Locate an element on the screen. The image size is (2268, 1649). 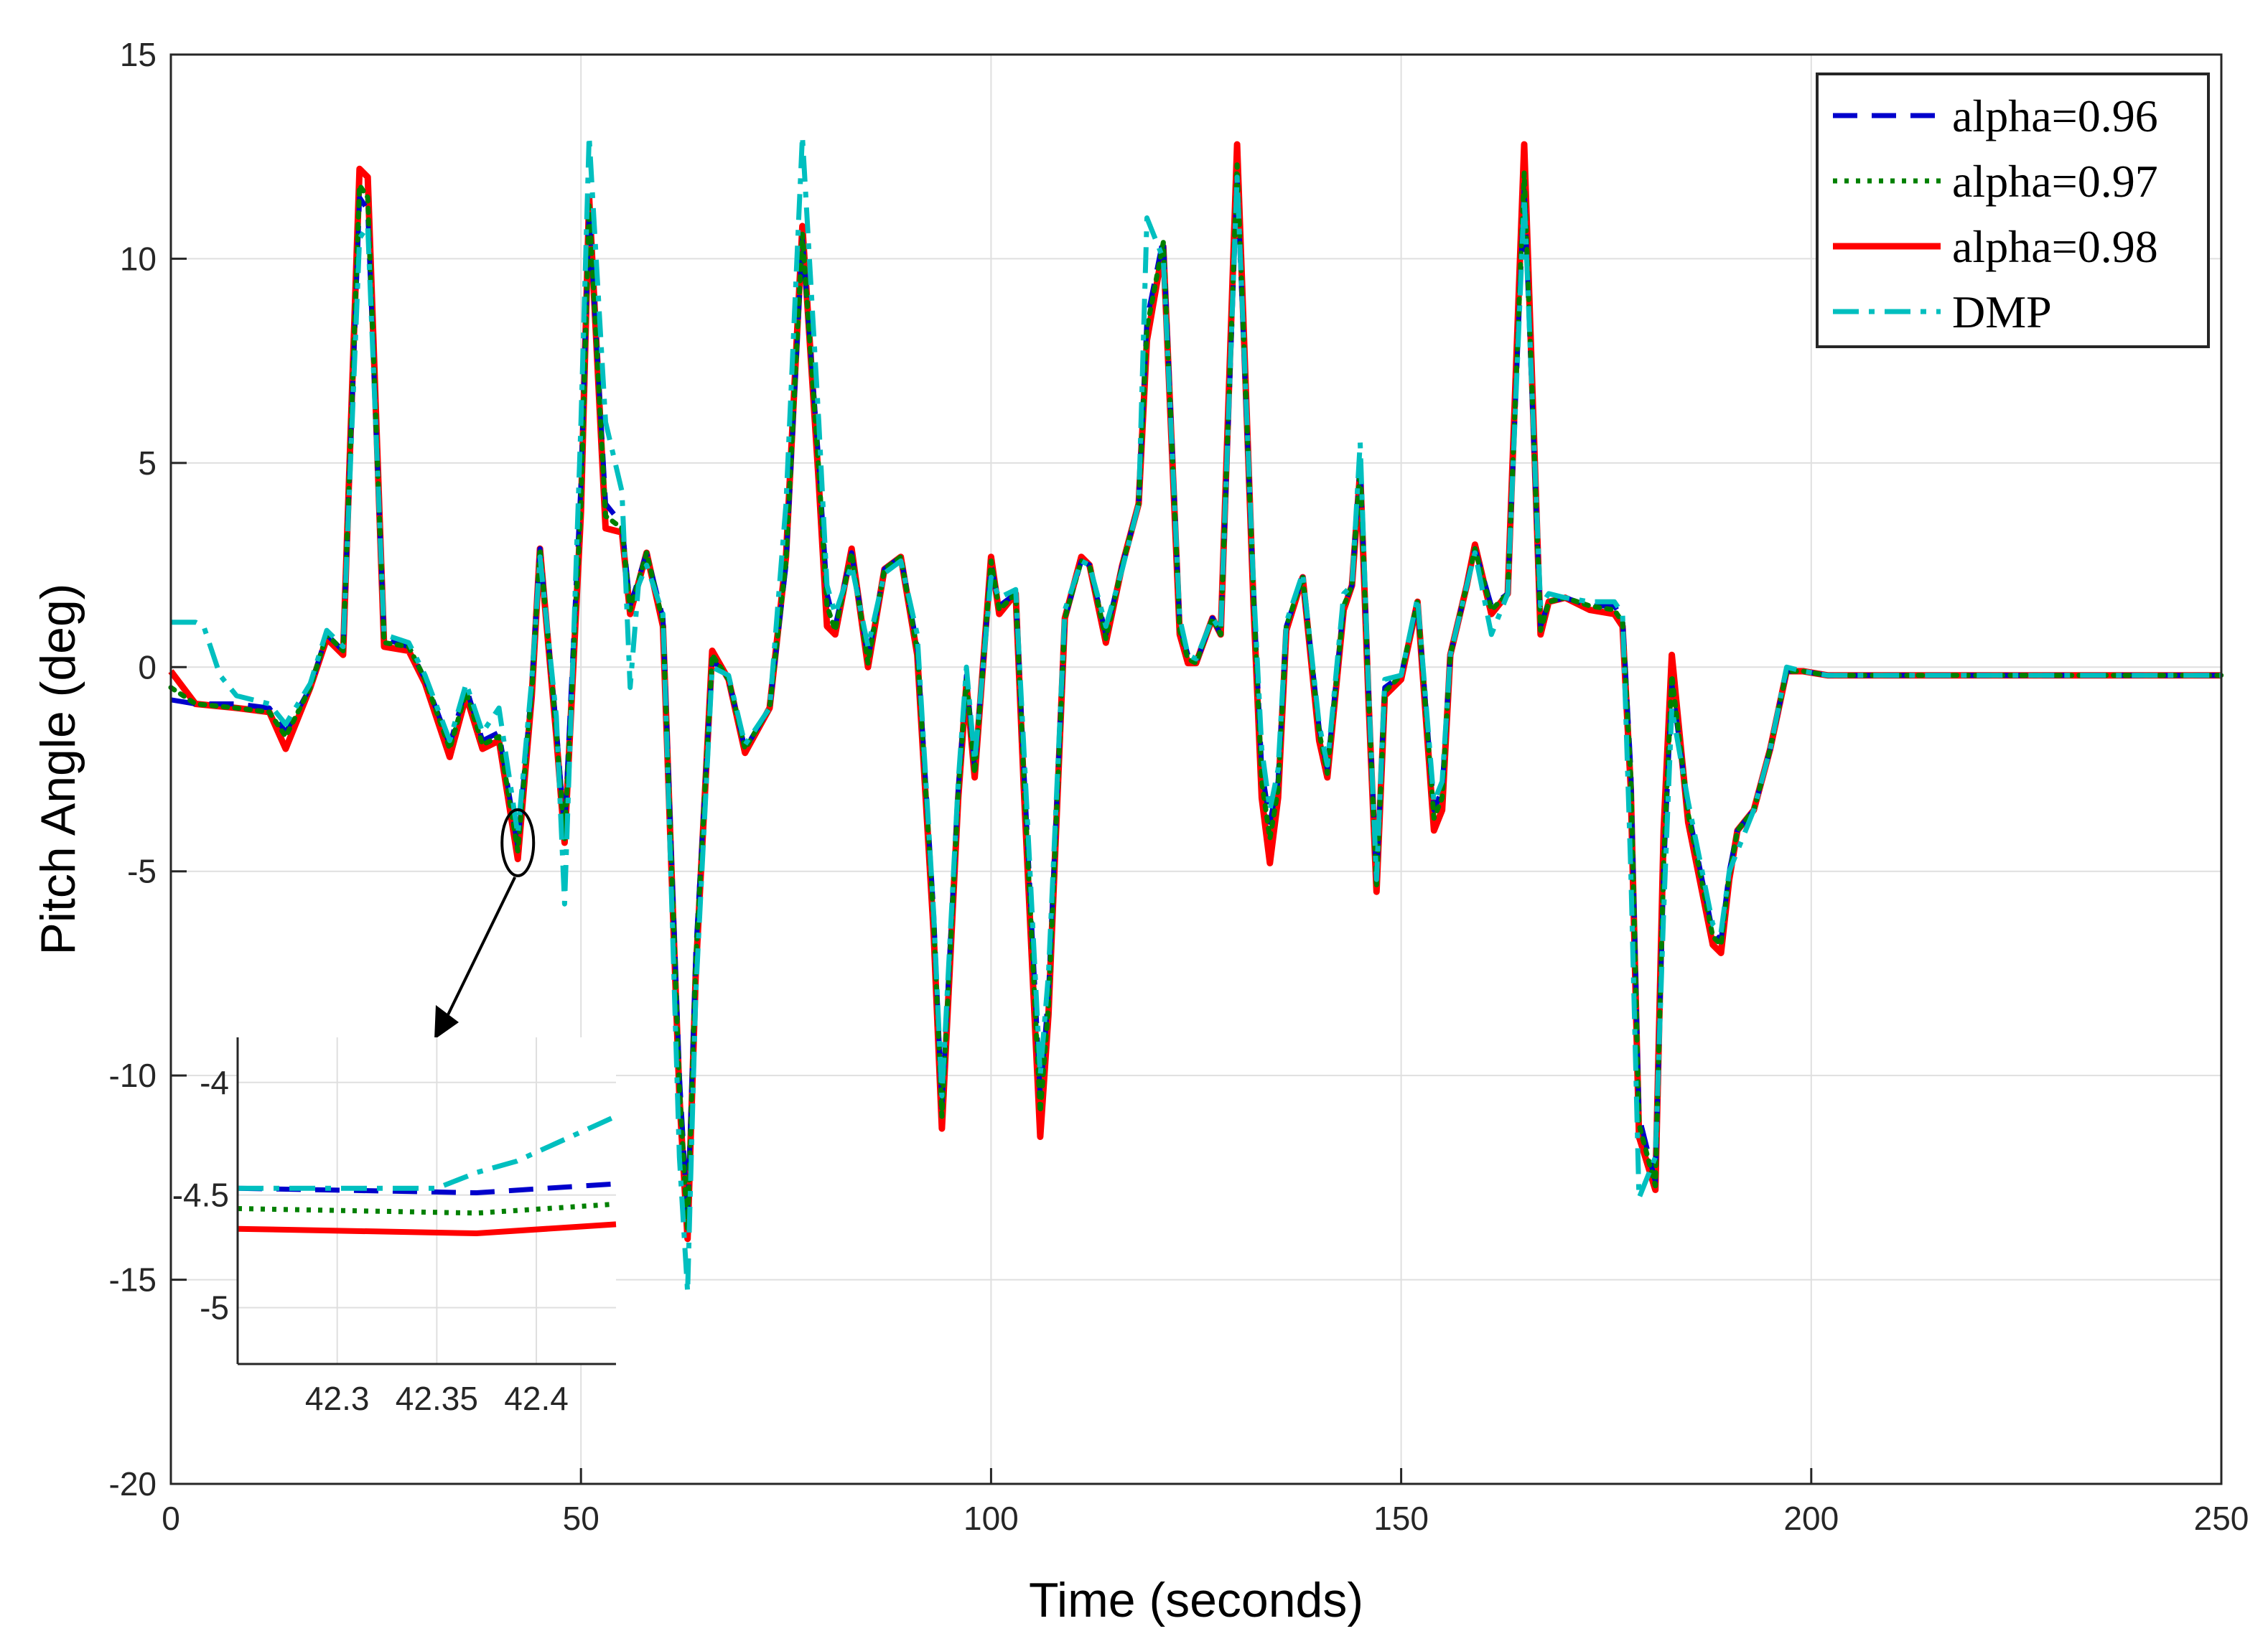
zoom-ellipse is located at coordinates (518, 842).